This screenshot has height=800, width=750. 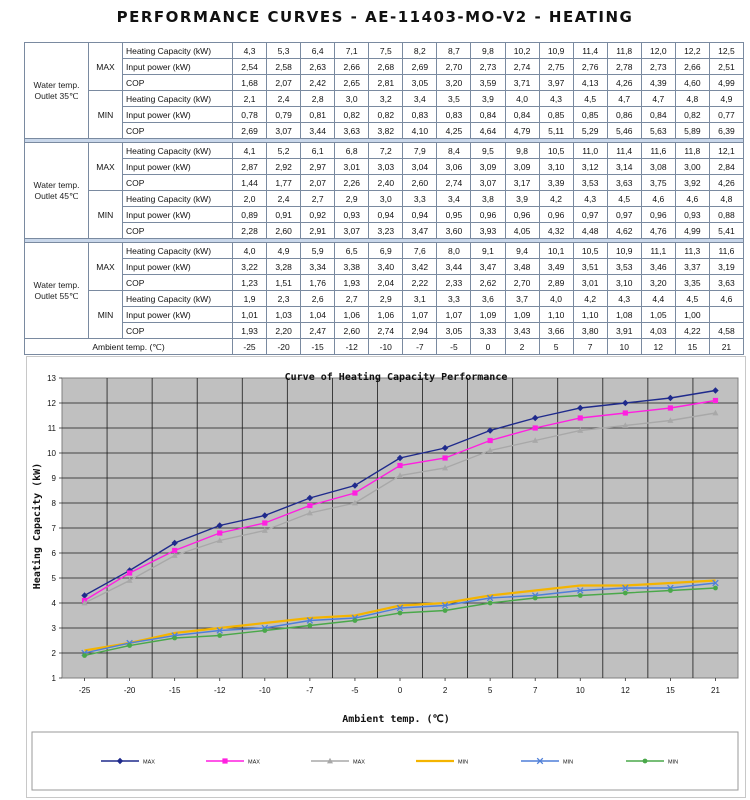 I want to click on table-cell: 2,62, so click(x=488, y=282).